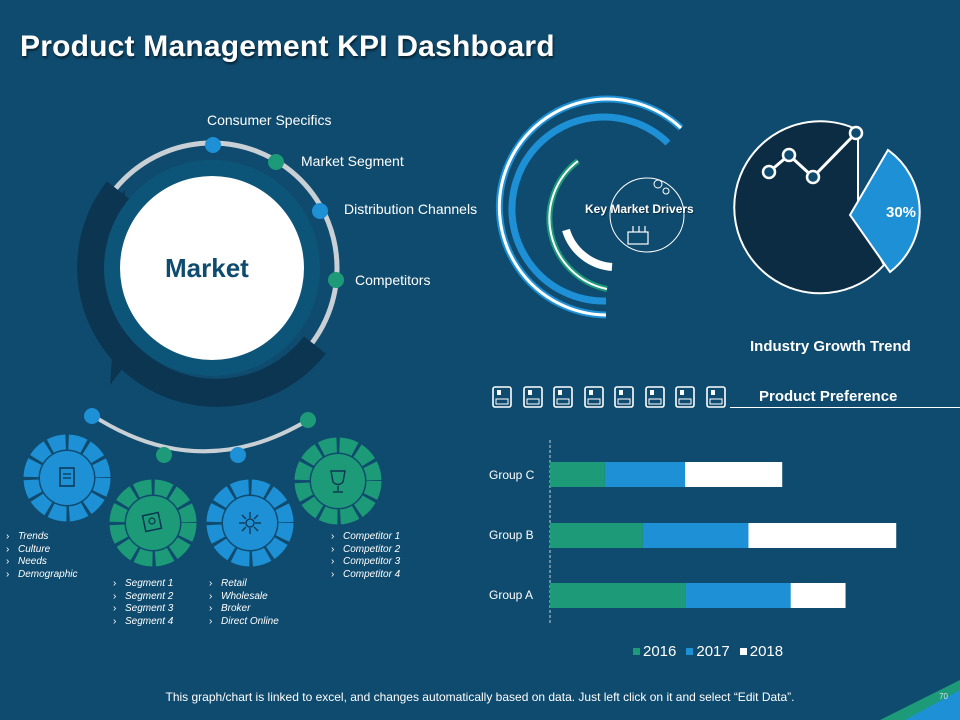  I want to click on bullet-list-segment: Segment 1 Segment 2 Segment 3 Segment 4, so click(143, 603).